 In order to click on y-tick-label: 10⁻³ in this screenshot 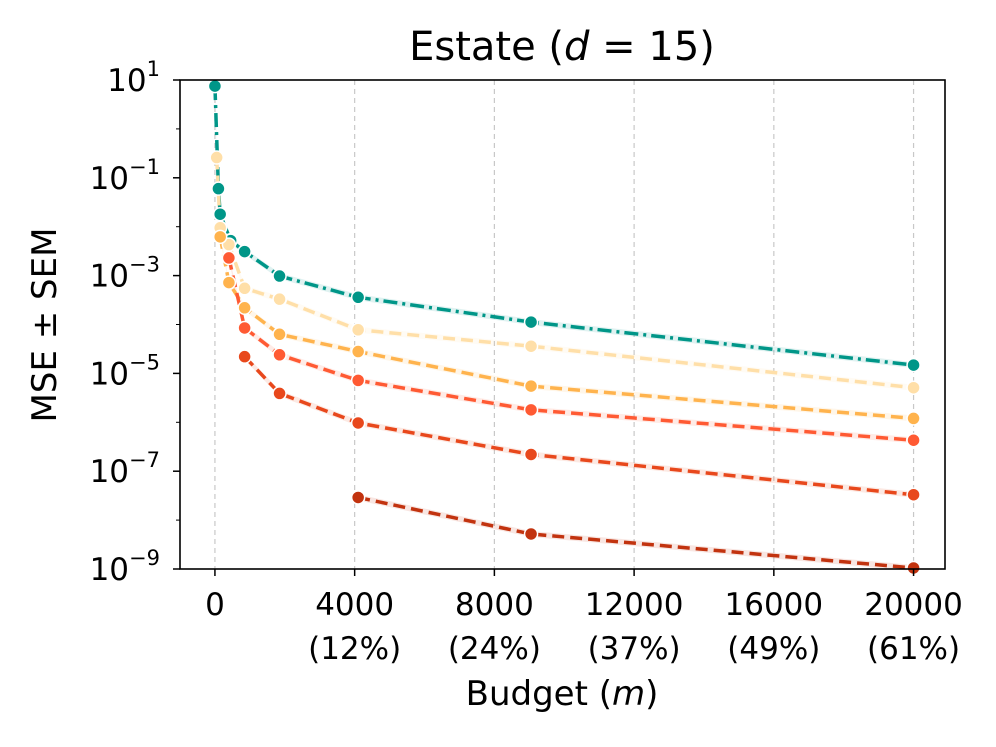, I will do `click(125, 274)`.